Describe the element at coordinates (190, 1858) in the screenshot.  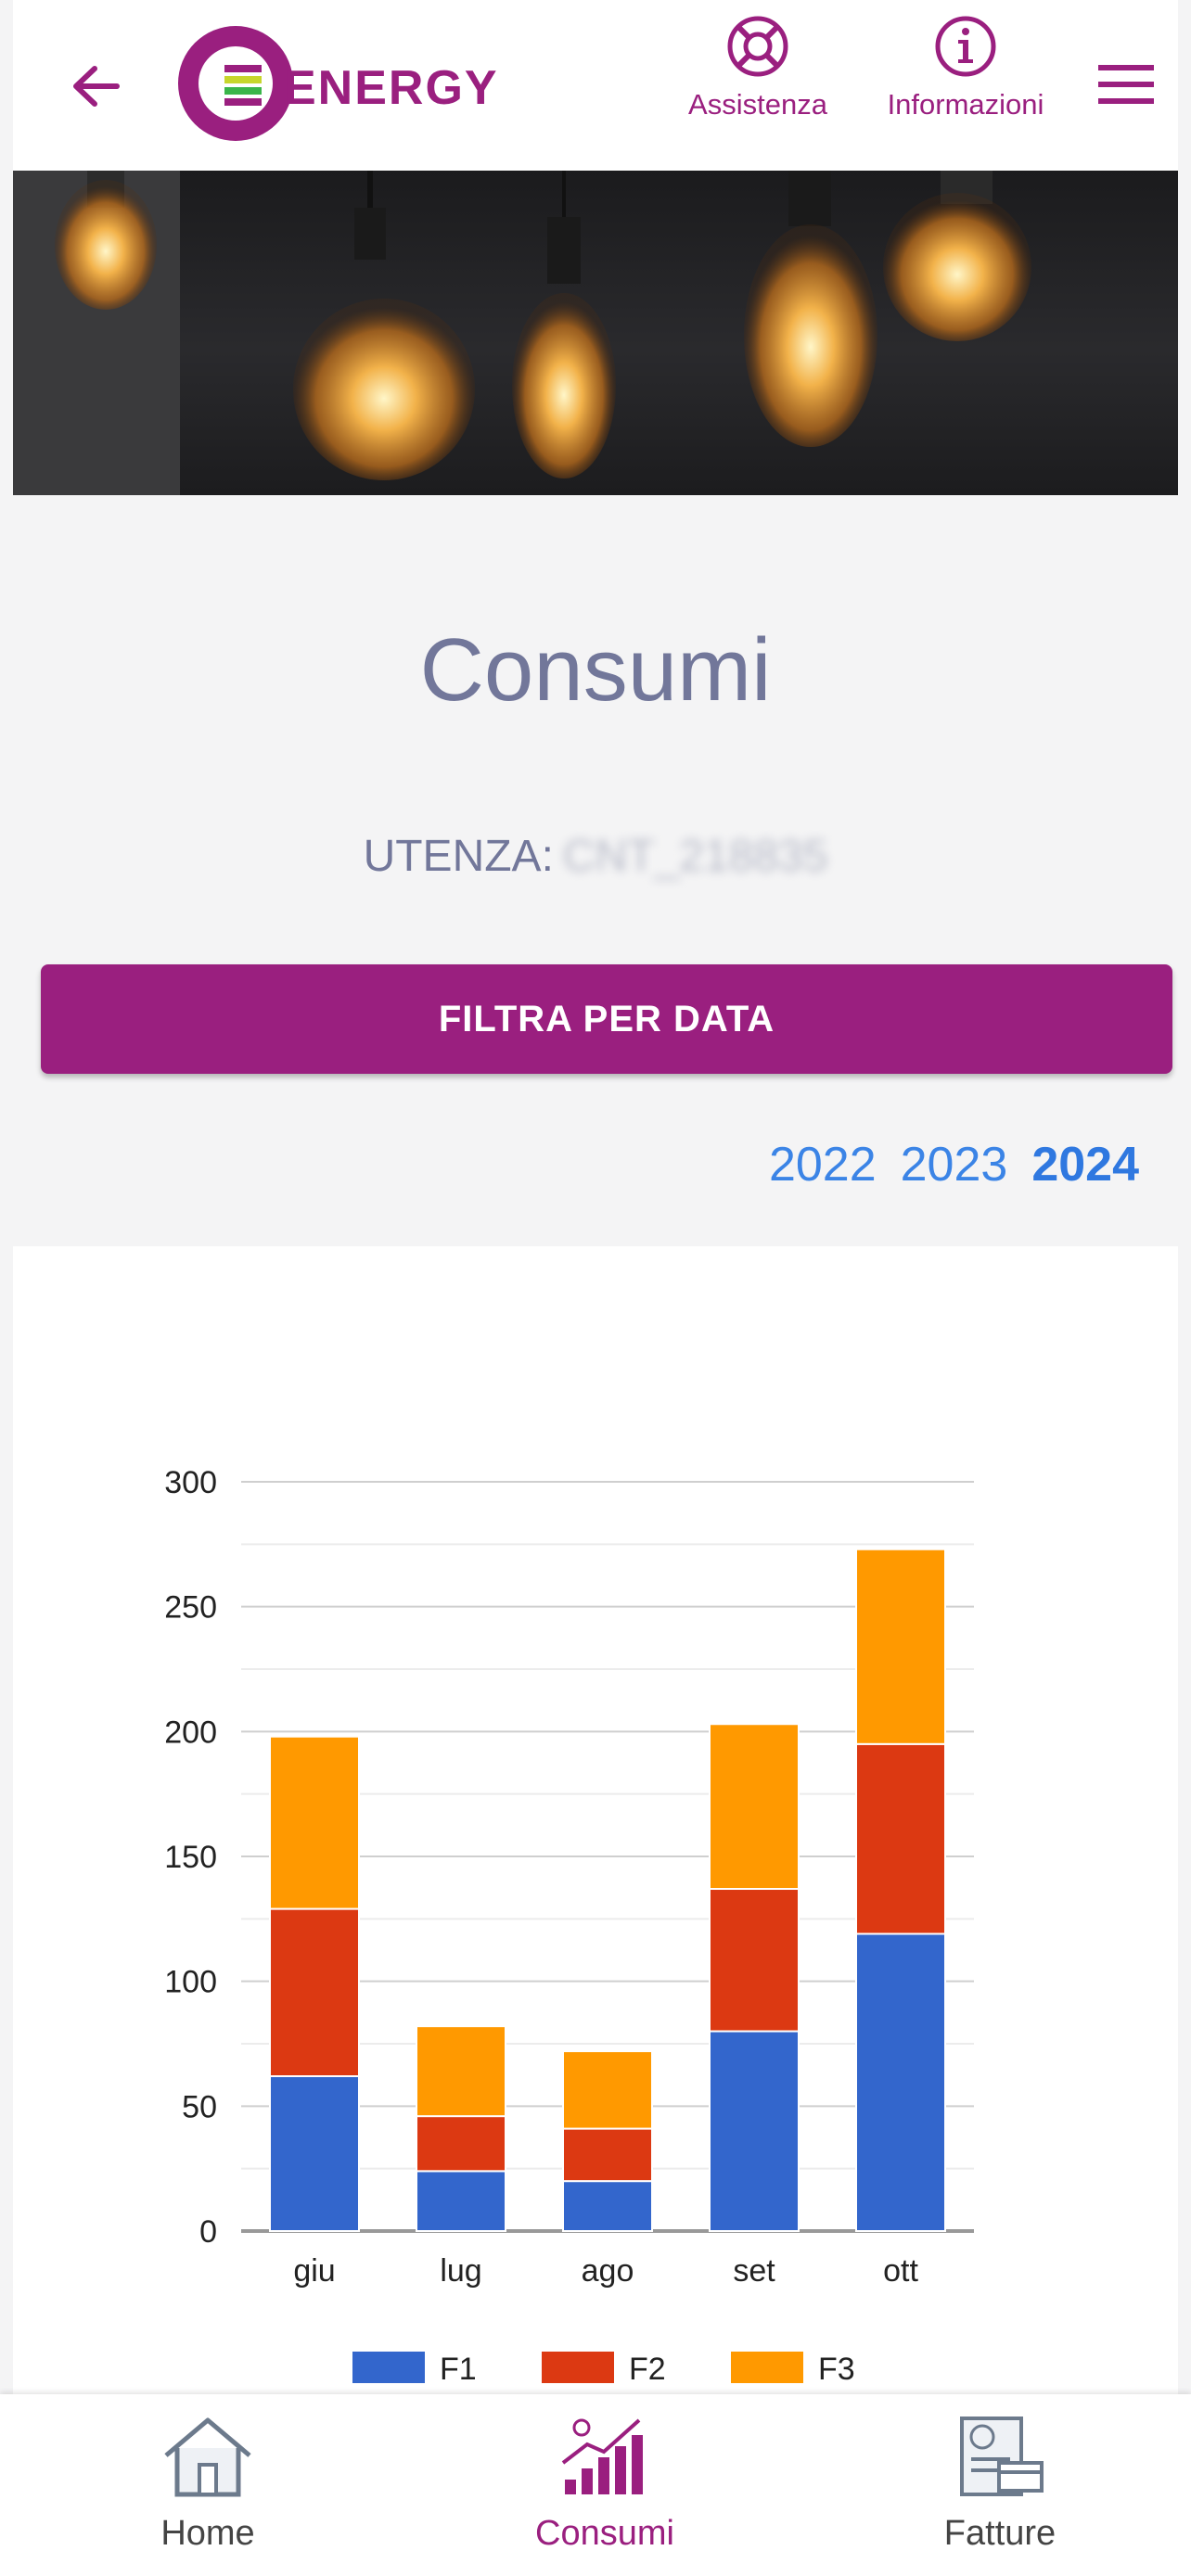
I see `y-tick-label: 150` at that location.